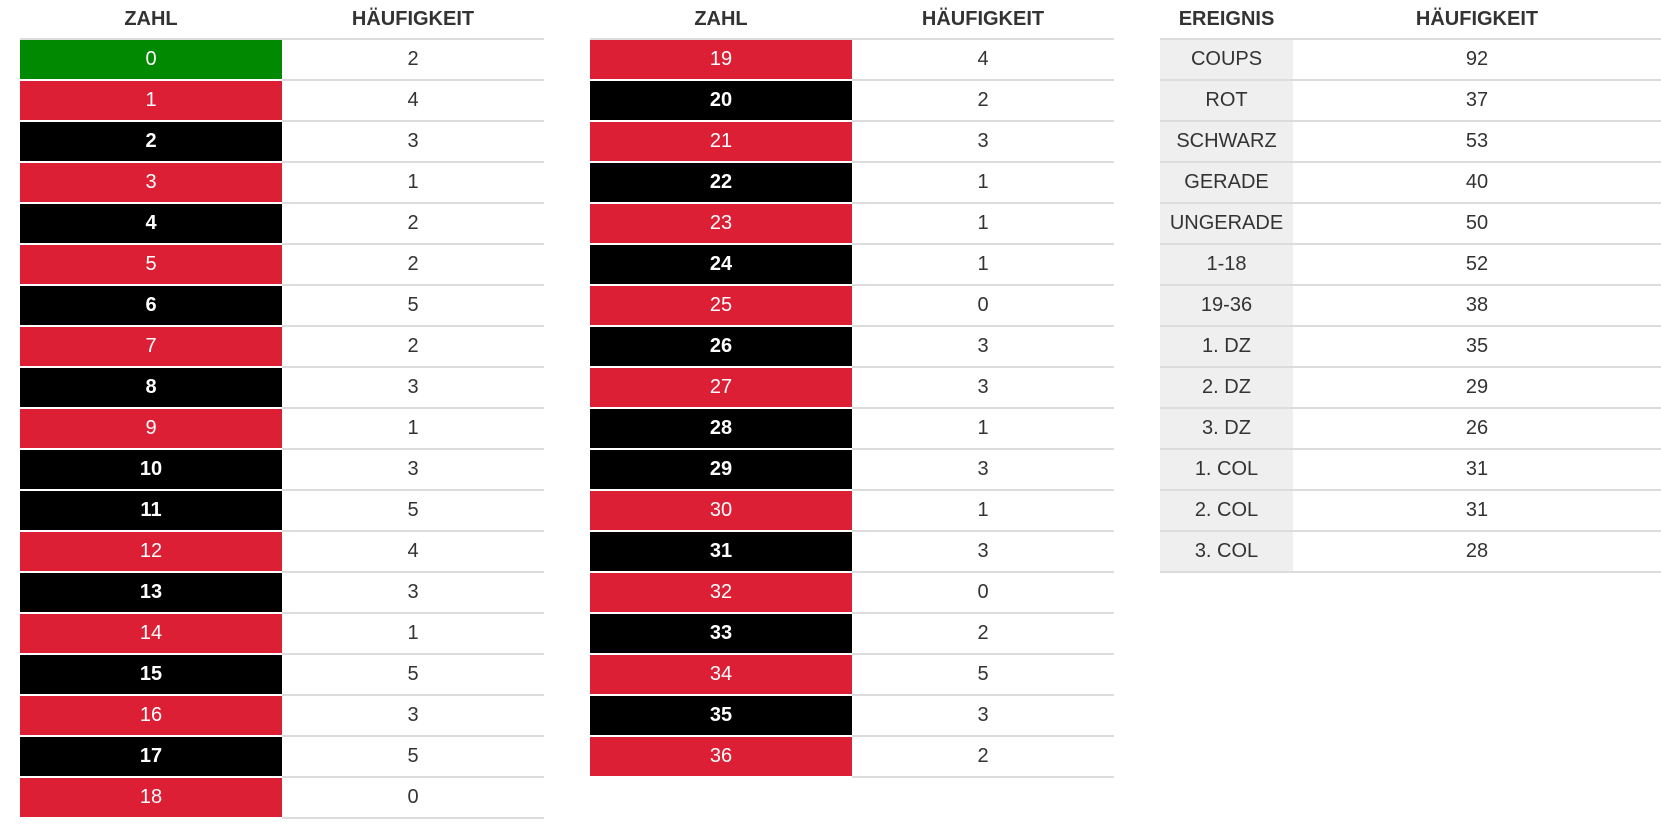  What do you see at coordinates (151, 675) in the screenshot?
I see `number-cell-black: 15` at bounding box center [151, 675].